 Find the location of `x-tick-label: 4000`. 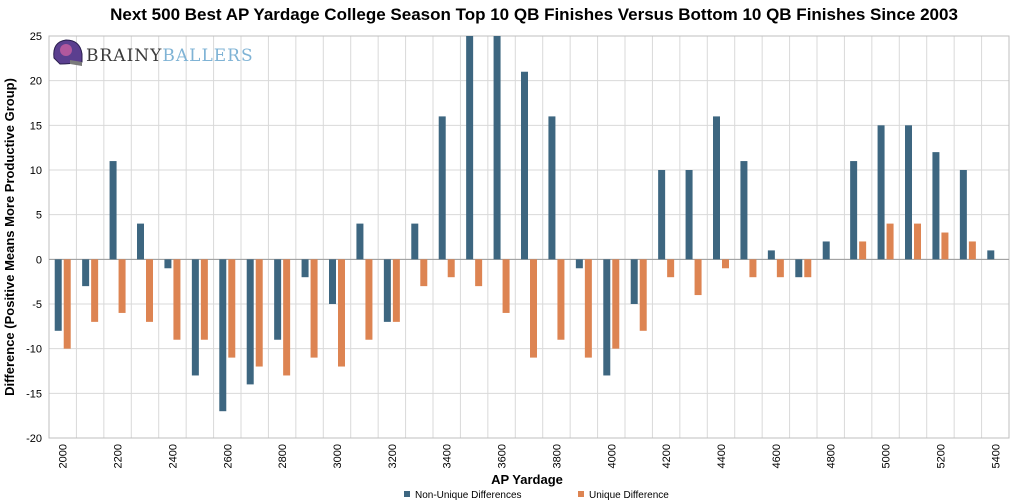

x-tick-label: 4000 is located at coordinates (612, 456).